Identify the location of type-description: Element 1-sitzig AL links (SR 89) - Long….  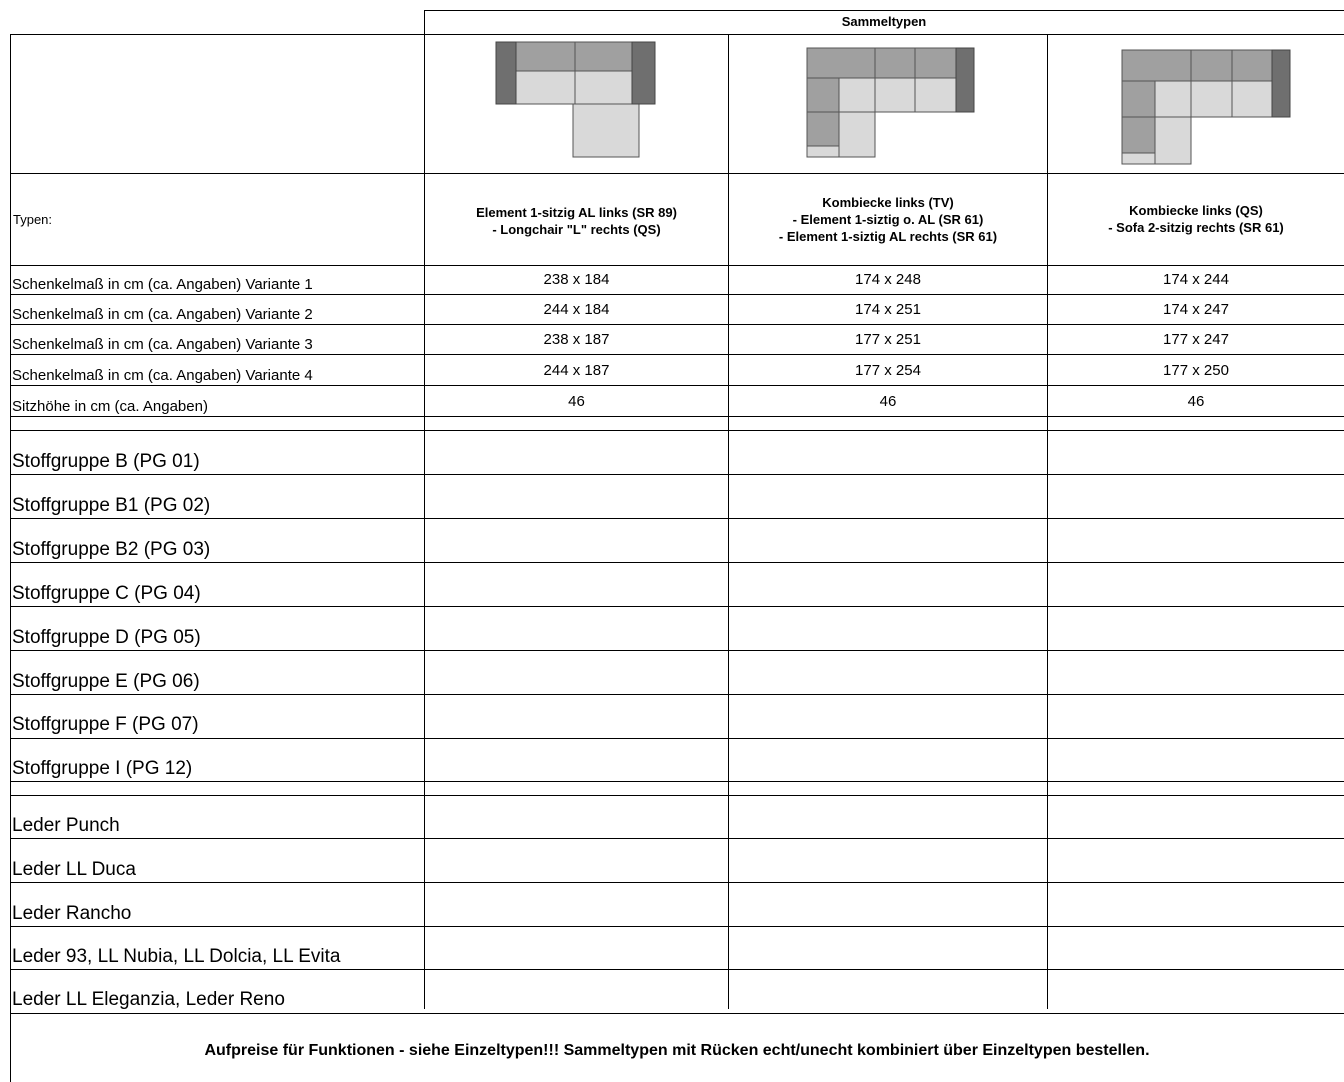
(576, 221).